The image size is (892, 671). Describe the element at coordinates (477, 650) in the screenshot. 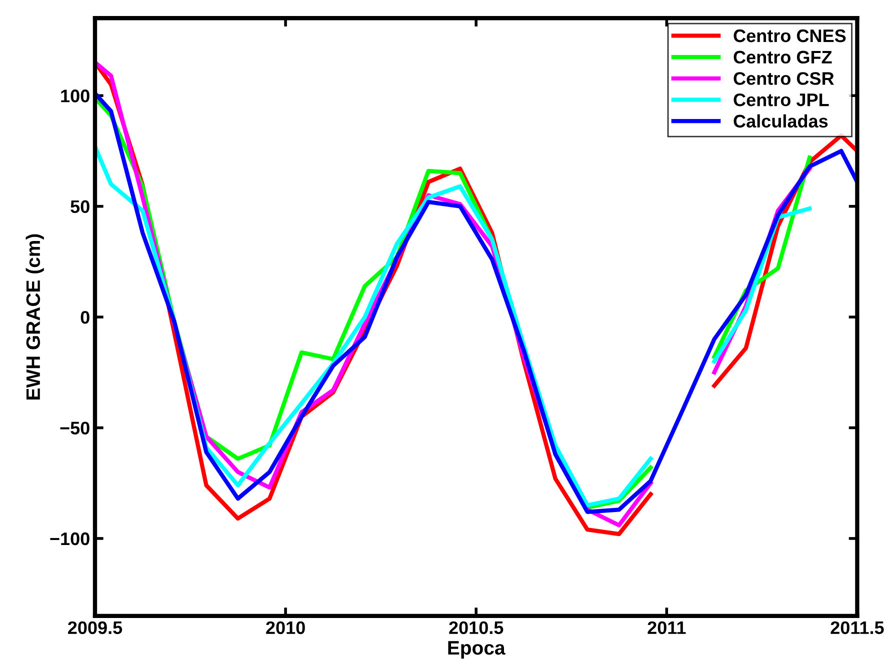

I see `x-axis-title: Epoca` at that location.